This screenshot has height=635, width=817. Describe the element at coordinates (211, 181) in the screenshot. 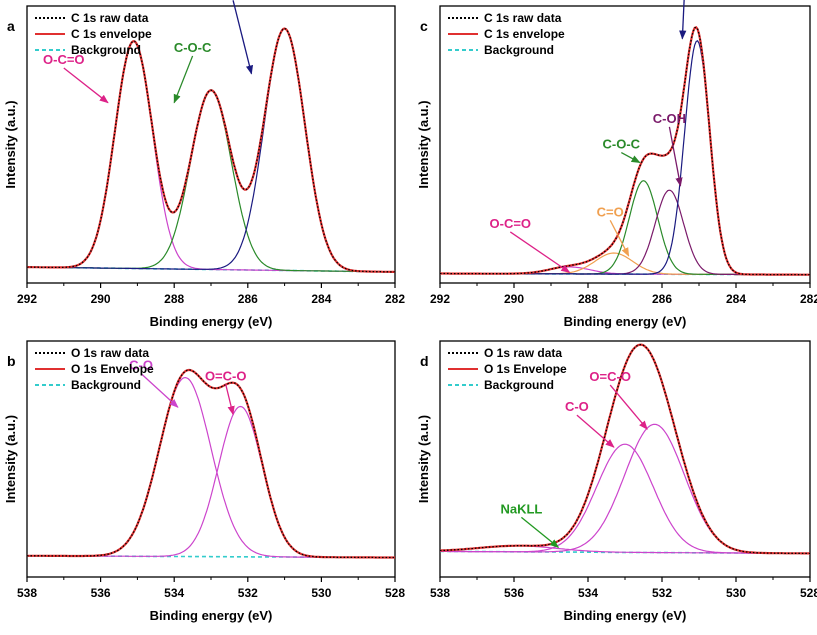

I see `component-peak-c-o-c` at that location.